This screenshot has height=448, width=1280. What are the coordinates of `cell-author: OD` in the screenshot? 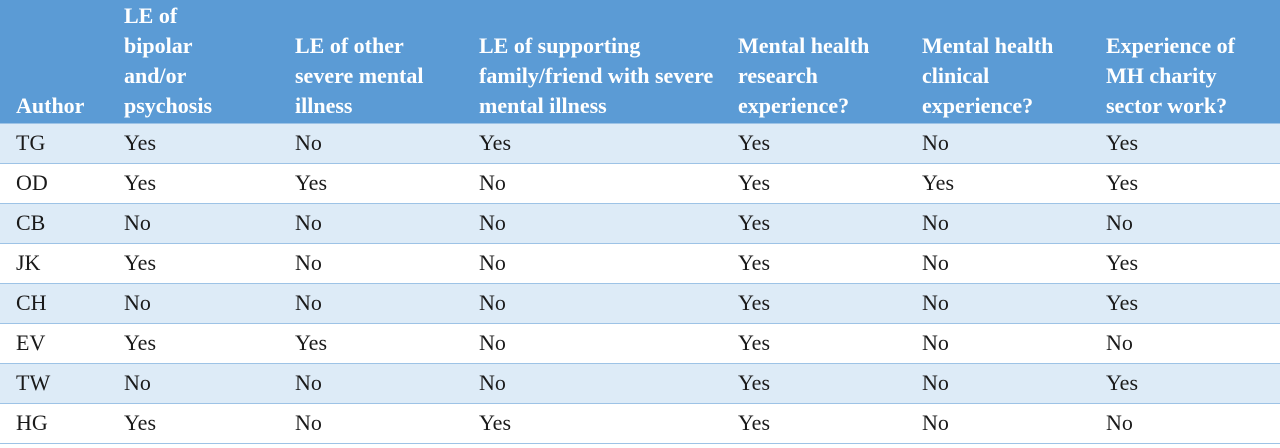 It's located at (55, 182).